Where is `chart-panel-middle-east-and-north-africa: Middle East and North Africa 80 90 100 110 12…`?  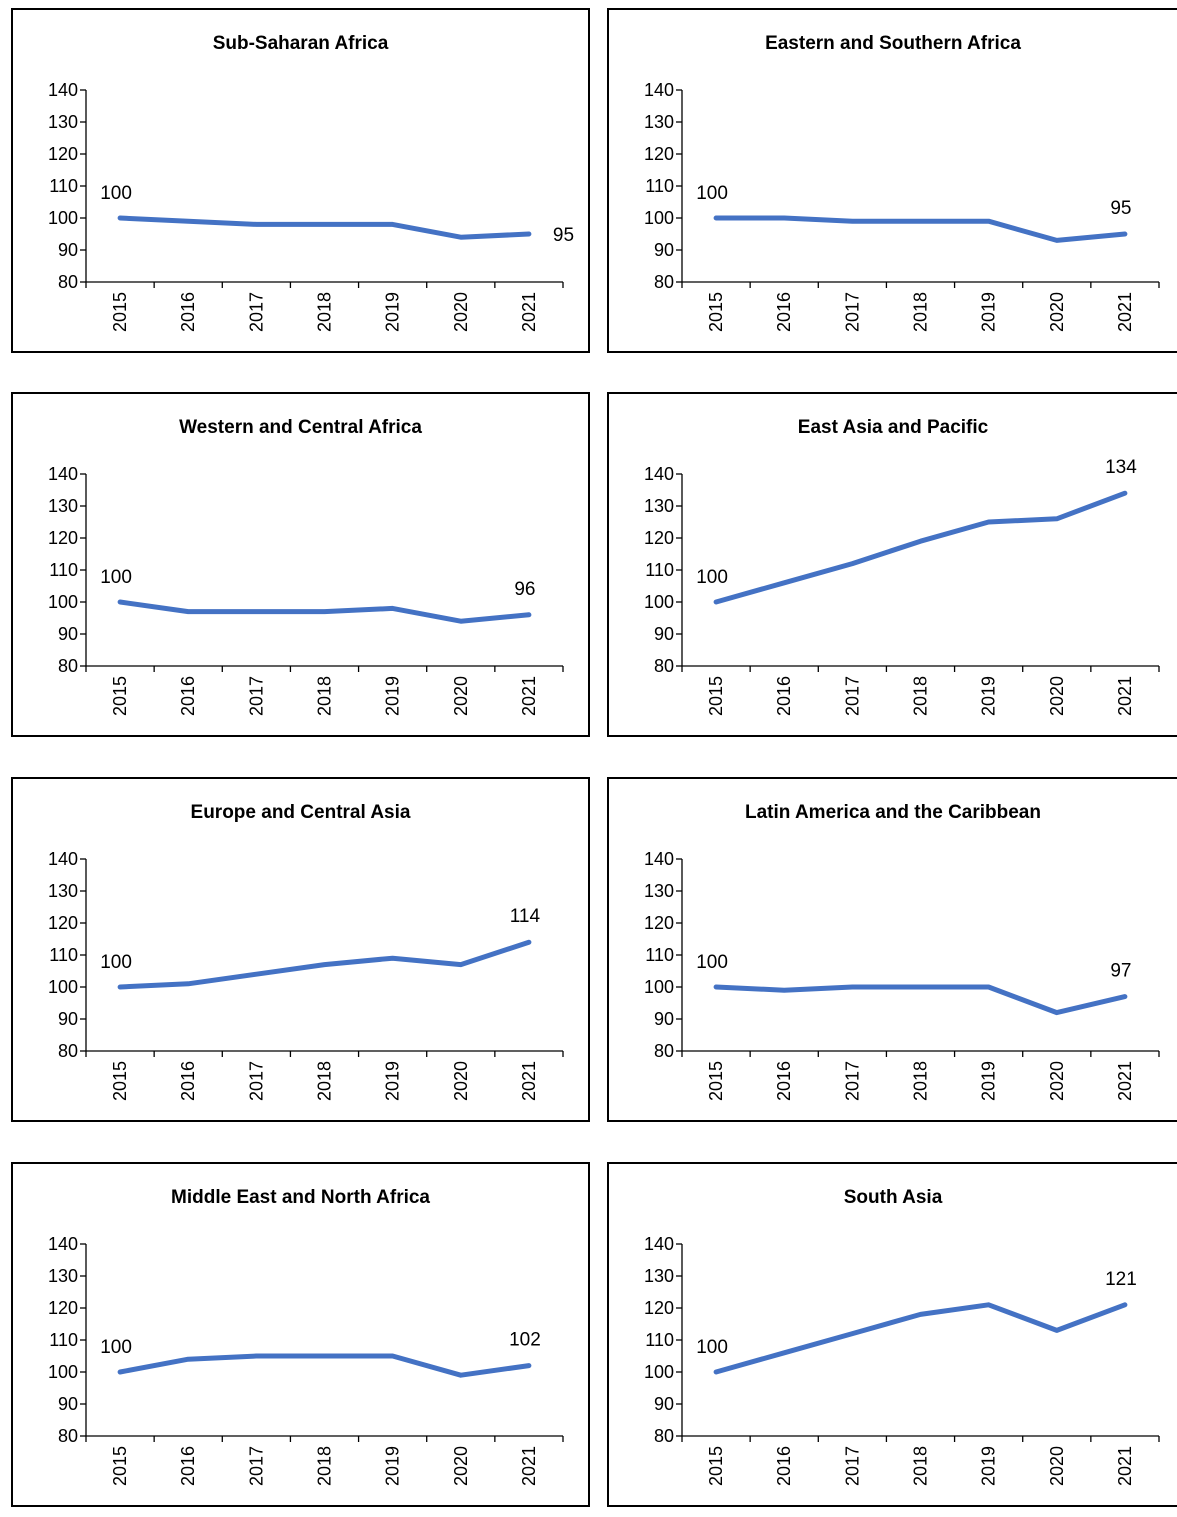
chart-panel-middle-east-and-north-africa: Middle East and North Africa 80 90 100 110 12… is located at coordinates (300, 1334).